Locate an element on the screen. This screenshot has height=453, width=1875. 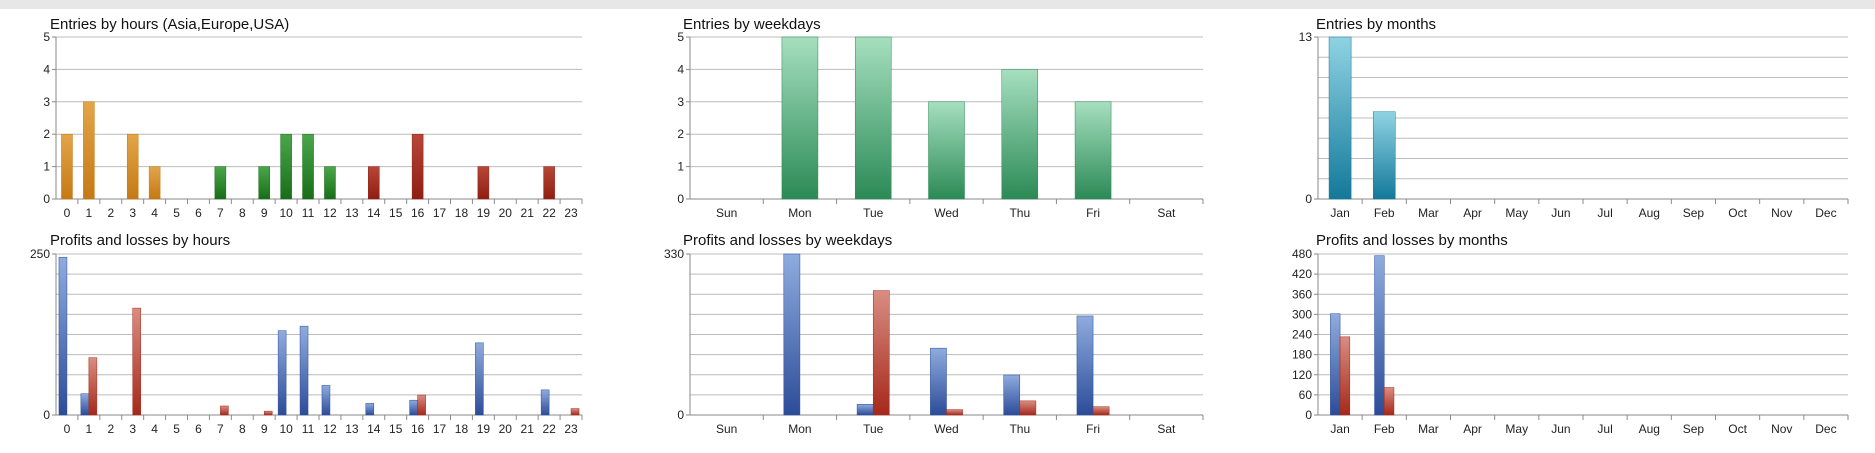
x-tick-label: Mon is located at coordinates (799, 213).